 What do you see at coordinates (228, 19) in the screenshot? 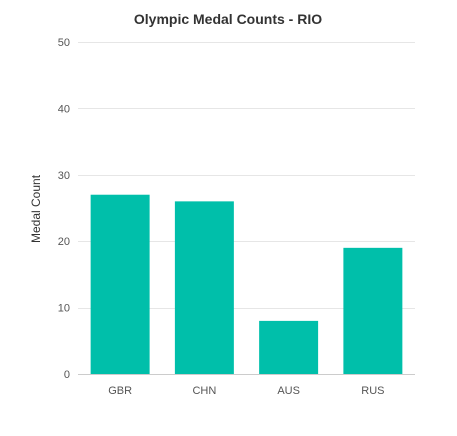
I see `chart-title: Olympic Medal Counts - RIO` at bounding box center [228, 19].